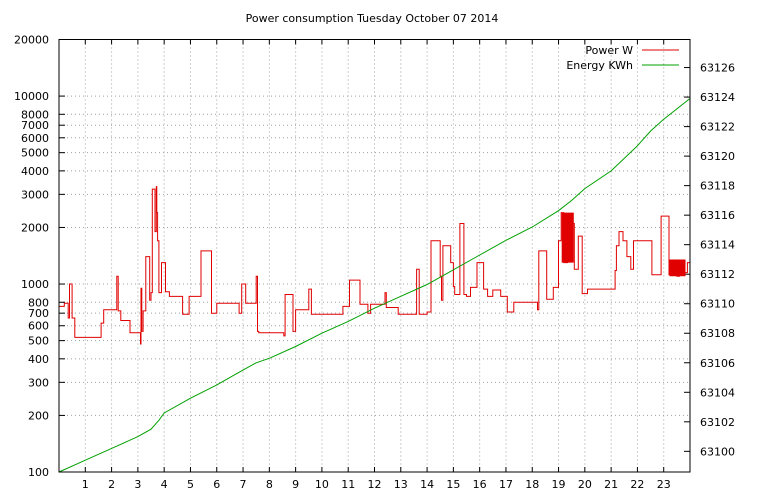 Image resolution: width=768 pixels, height=500 pixels. Describe the element at coordinates (38, 382) in the screenshot. I see `y-tick-label: 300` at that location.